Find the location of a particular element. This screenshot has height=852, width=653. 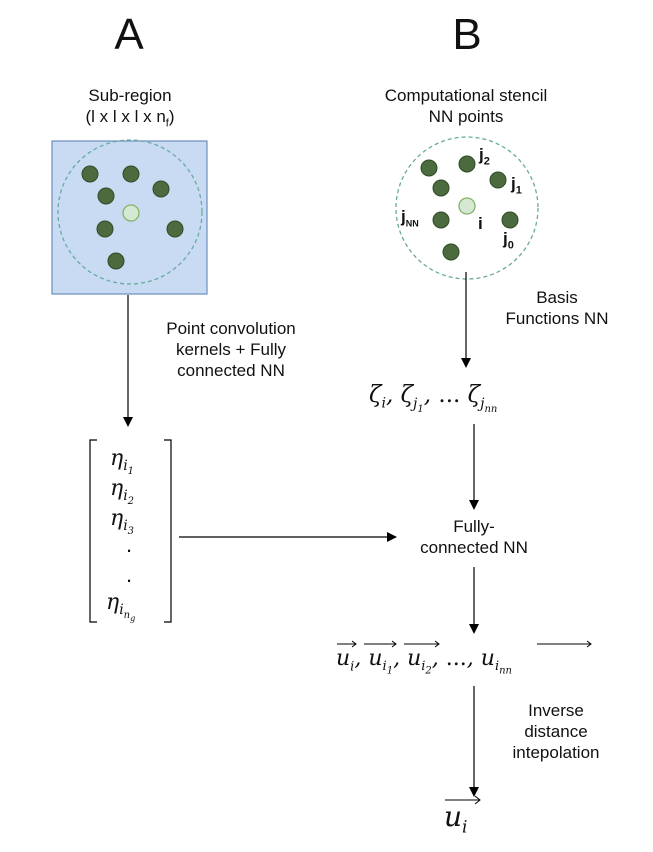

zeta-subsub: nn is located at coordinates (491, 409).